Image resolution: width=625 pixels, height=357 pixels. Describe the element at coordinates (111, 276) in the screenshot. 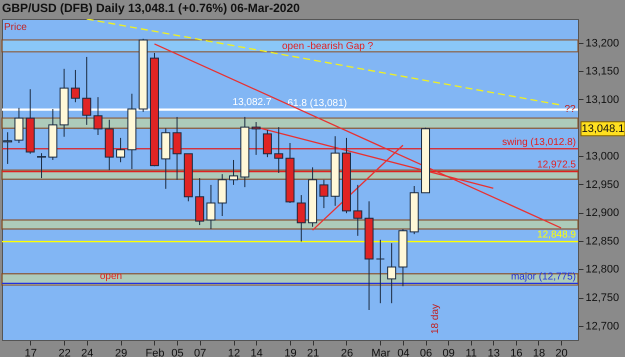

I see `annotation: open` at that location.